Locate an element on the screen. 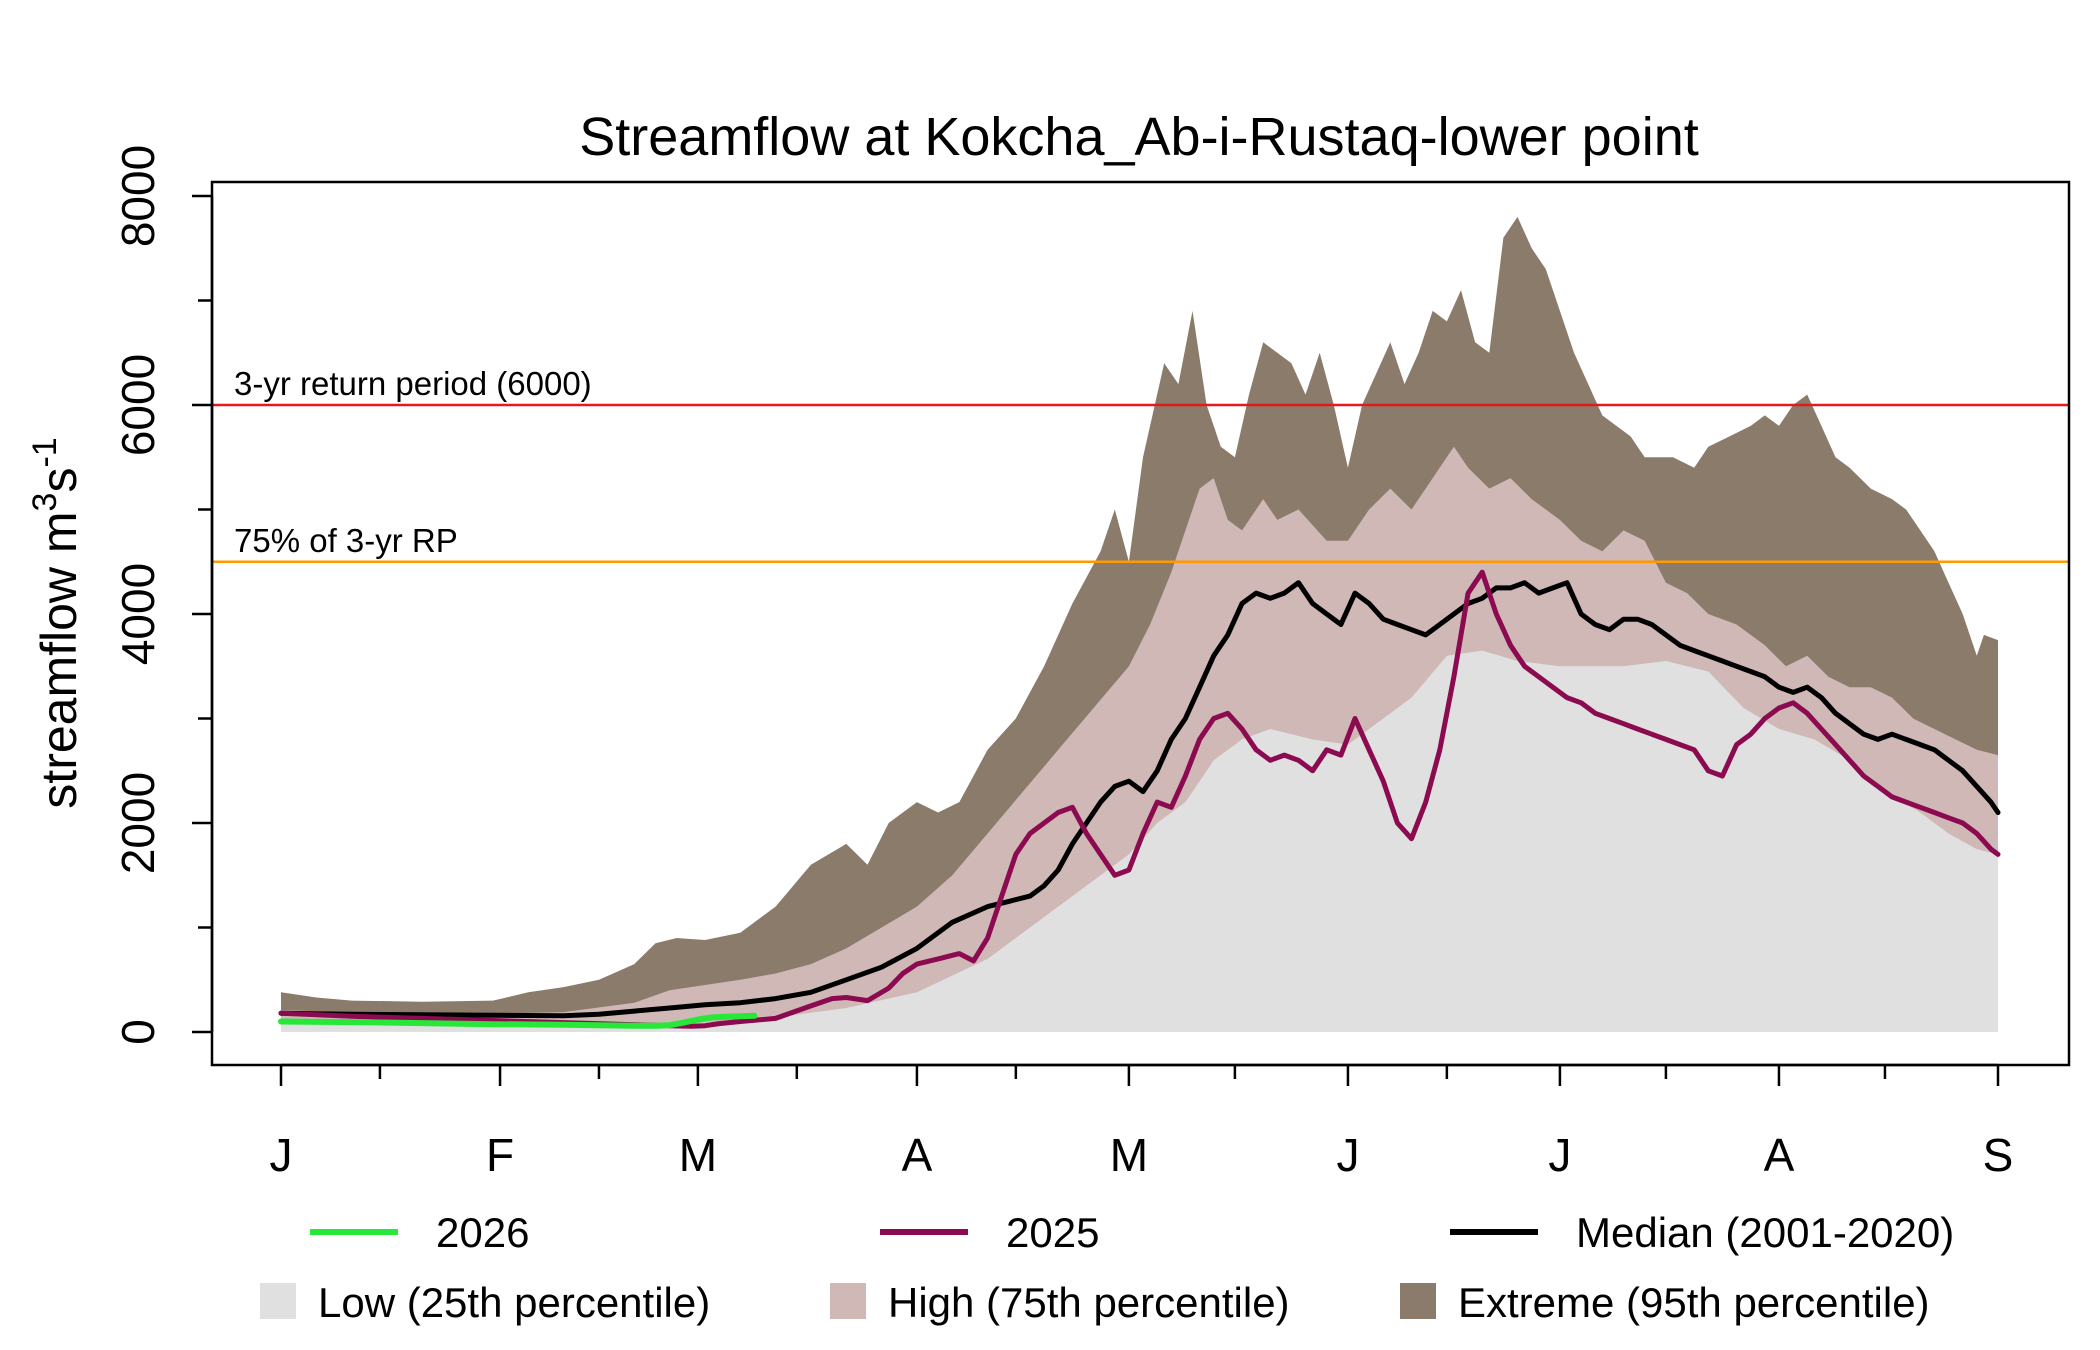  legend-item-5: Extreme (95th percentile) is located at coordinates (1665, 1302).